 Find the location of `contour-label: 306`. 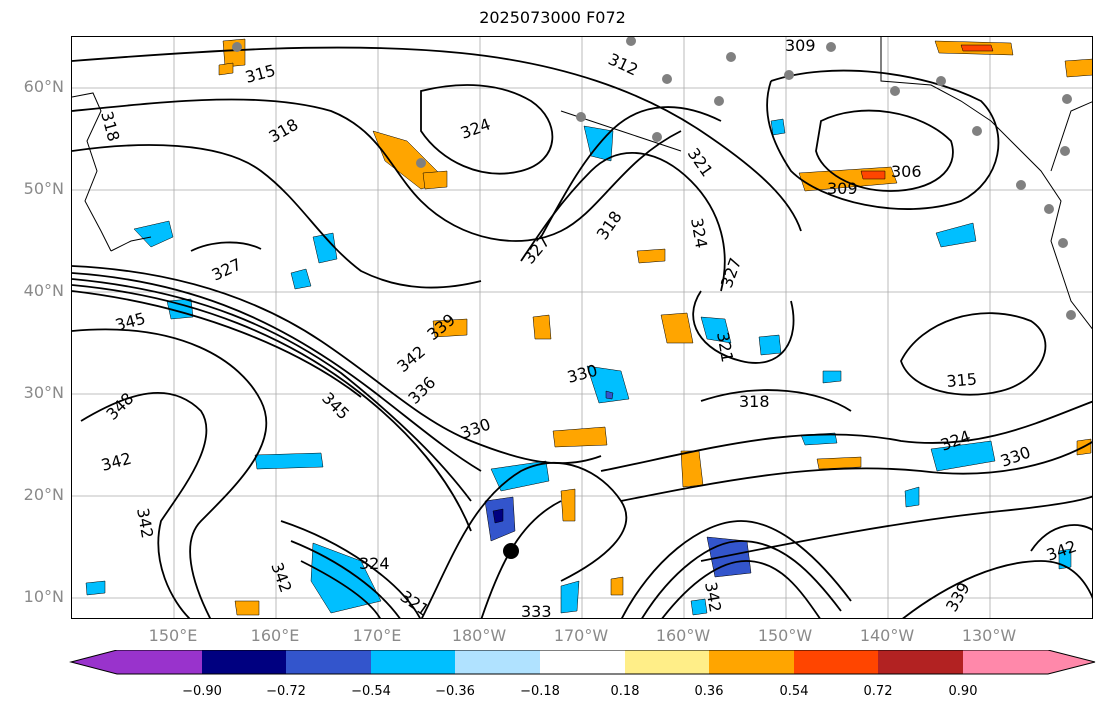

contour-label: 306 is located at coordinates (906, 171).